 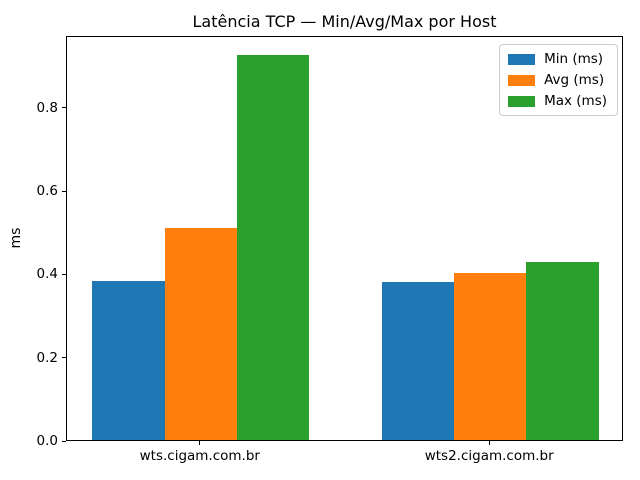 I want to click on y-axis-label: ms, so click(x=16, y=238).